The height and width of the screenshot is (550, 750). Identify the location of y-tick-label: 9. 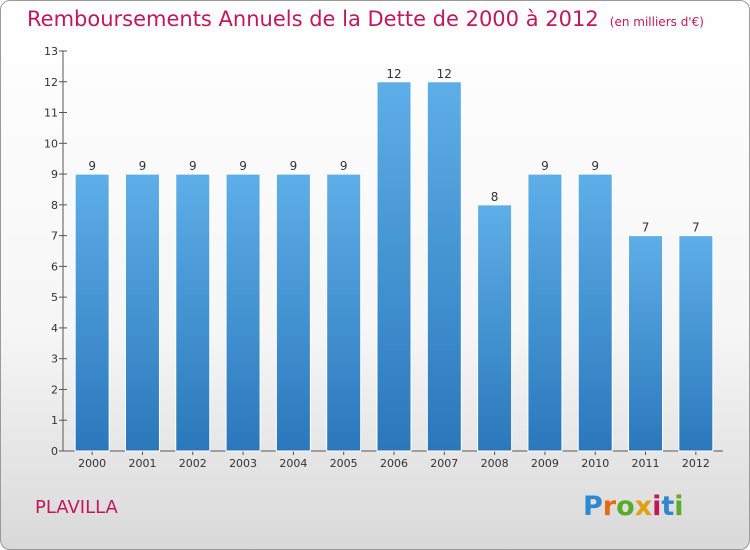
(54, 174).